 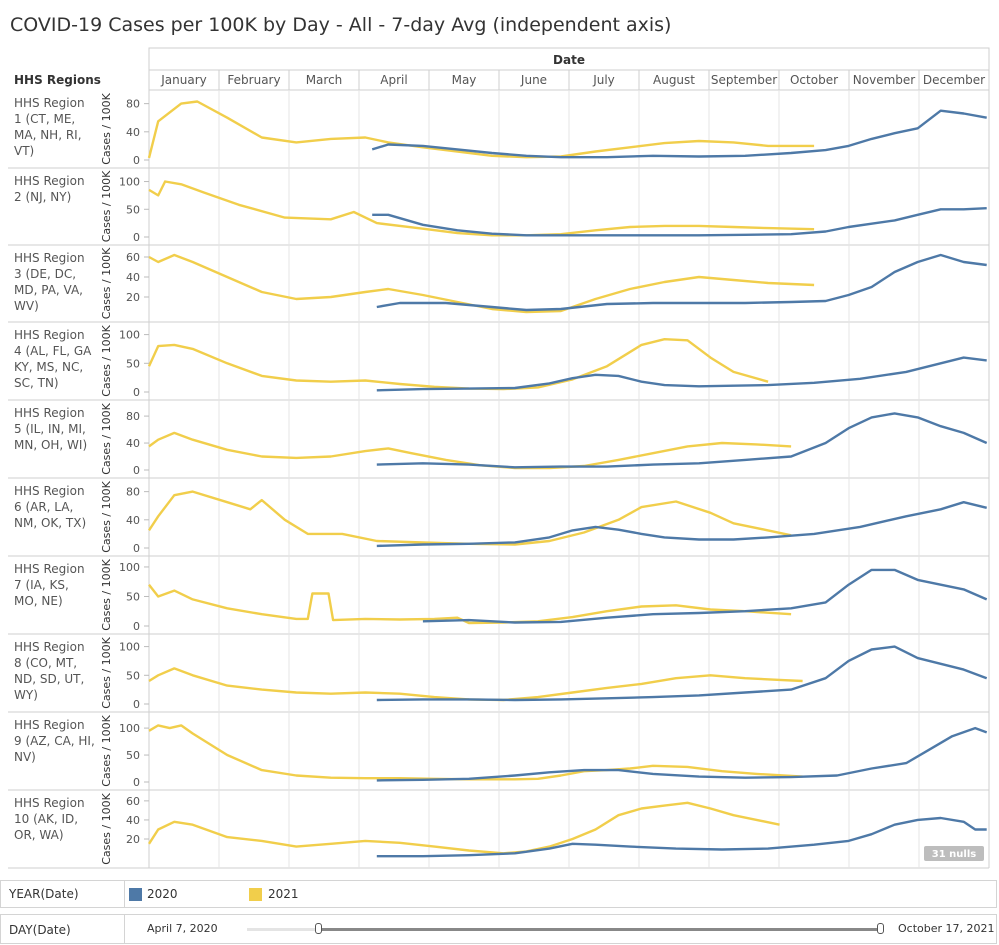 I want to click on row-header-label: HHS Regions, so click(x=57, y=80).